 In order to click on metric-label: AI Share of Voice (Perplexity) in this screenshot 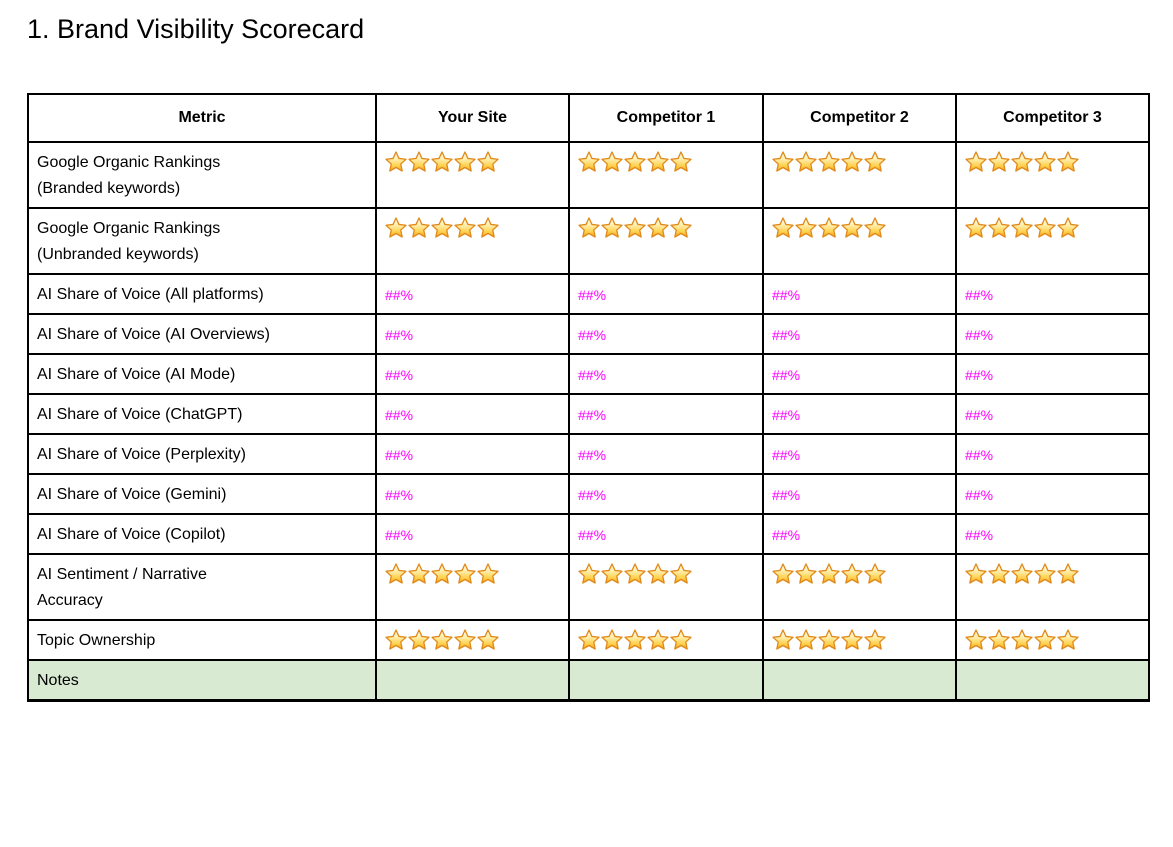, I will do `click(202, 454)`.